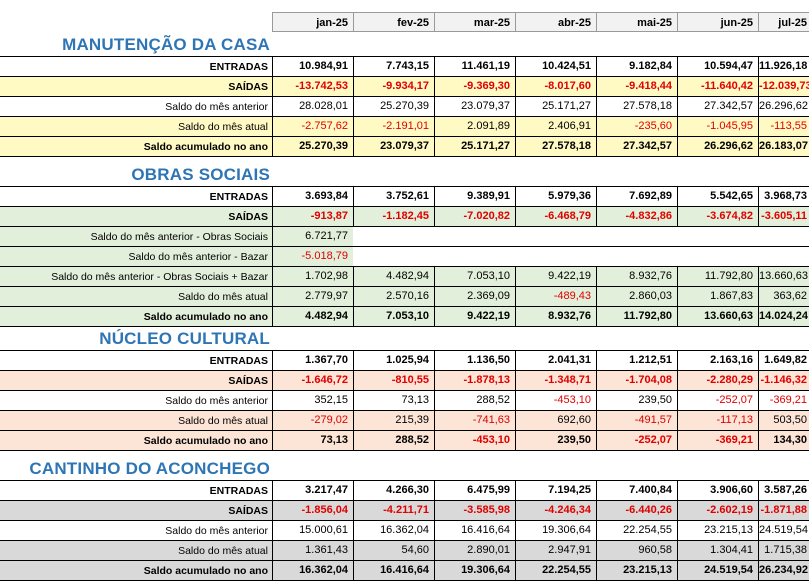 This screenshot has height=581, width=809. I want to click on table-cell: -6.440,26, so click(636, 510).